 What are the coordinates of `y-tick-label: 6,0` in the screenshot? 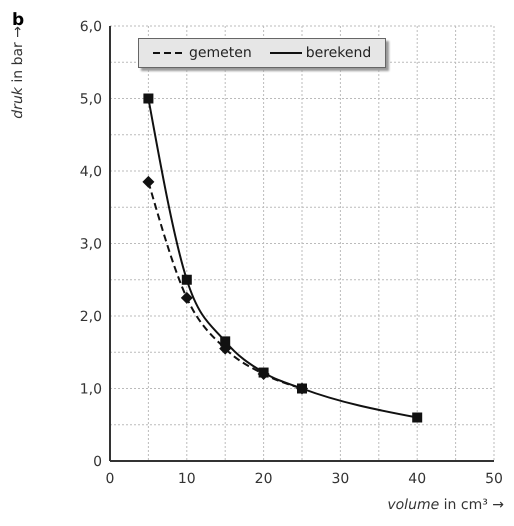 It's located at (91, 26).